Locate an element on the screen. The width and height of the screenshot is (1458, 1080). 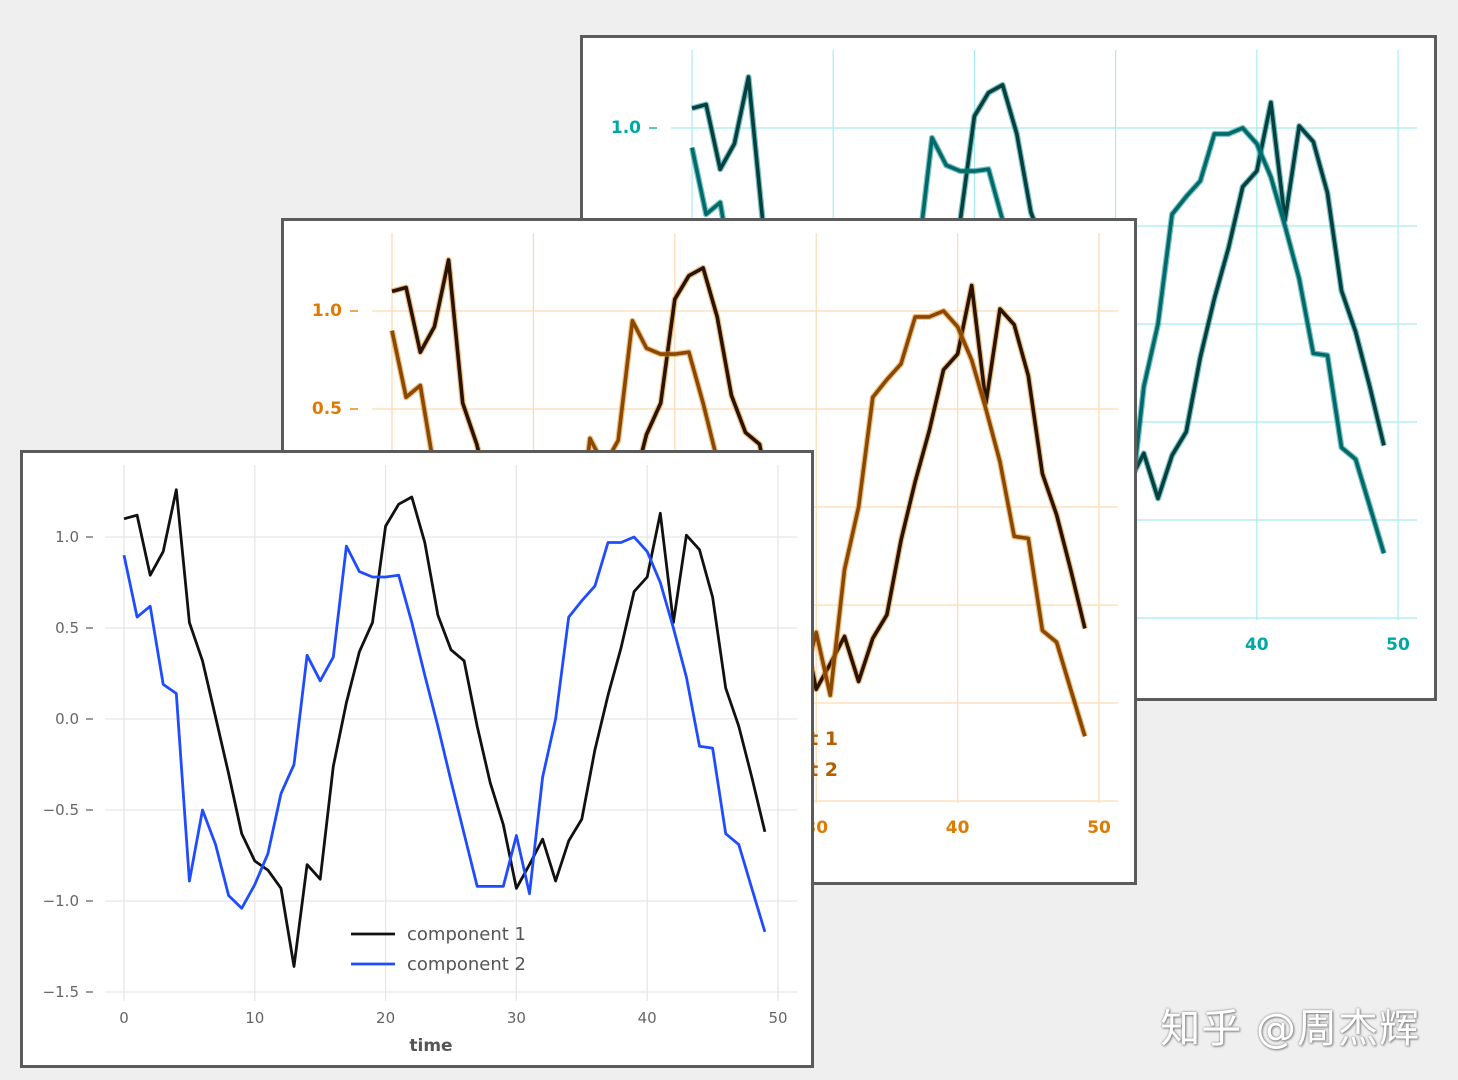
x-axis-label: time is located at coordinates (430, 1046).